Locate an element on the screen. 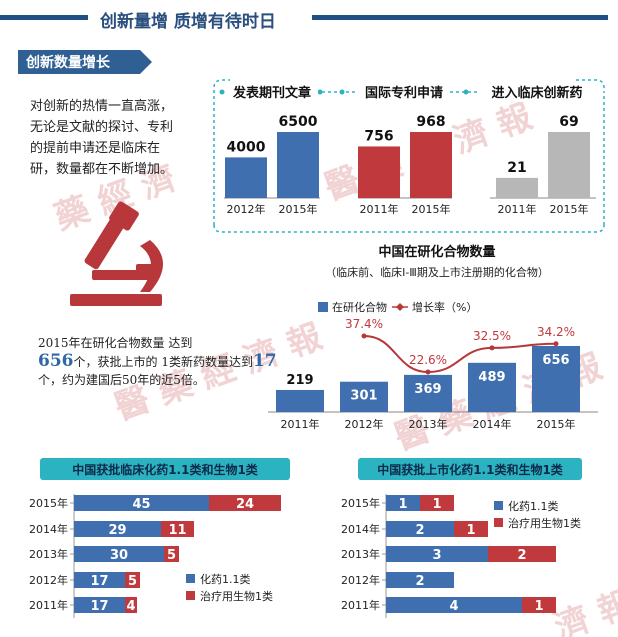  y-tick-label: 2013年 is located at coordinates (48, 554).